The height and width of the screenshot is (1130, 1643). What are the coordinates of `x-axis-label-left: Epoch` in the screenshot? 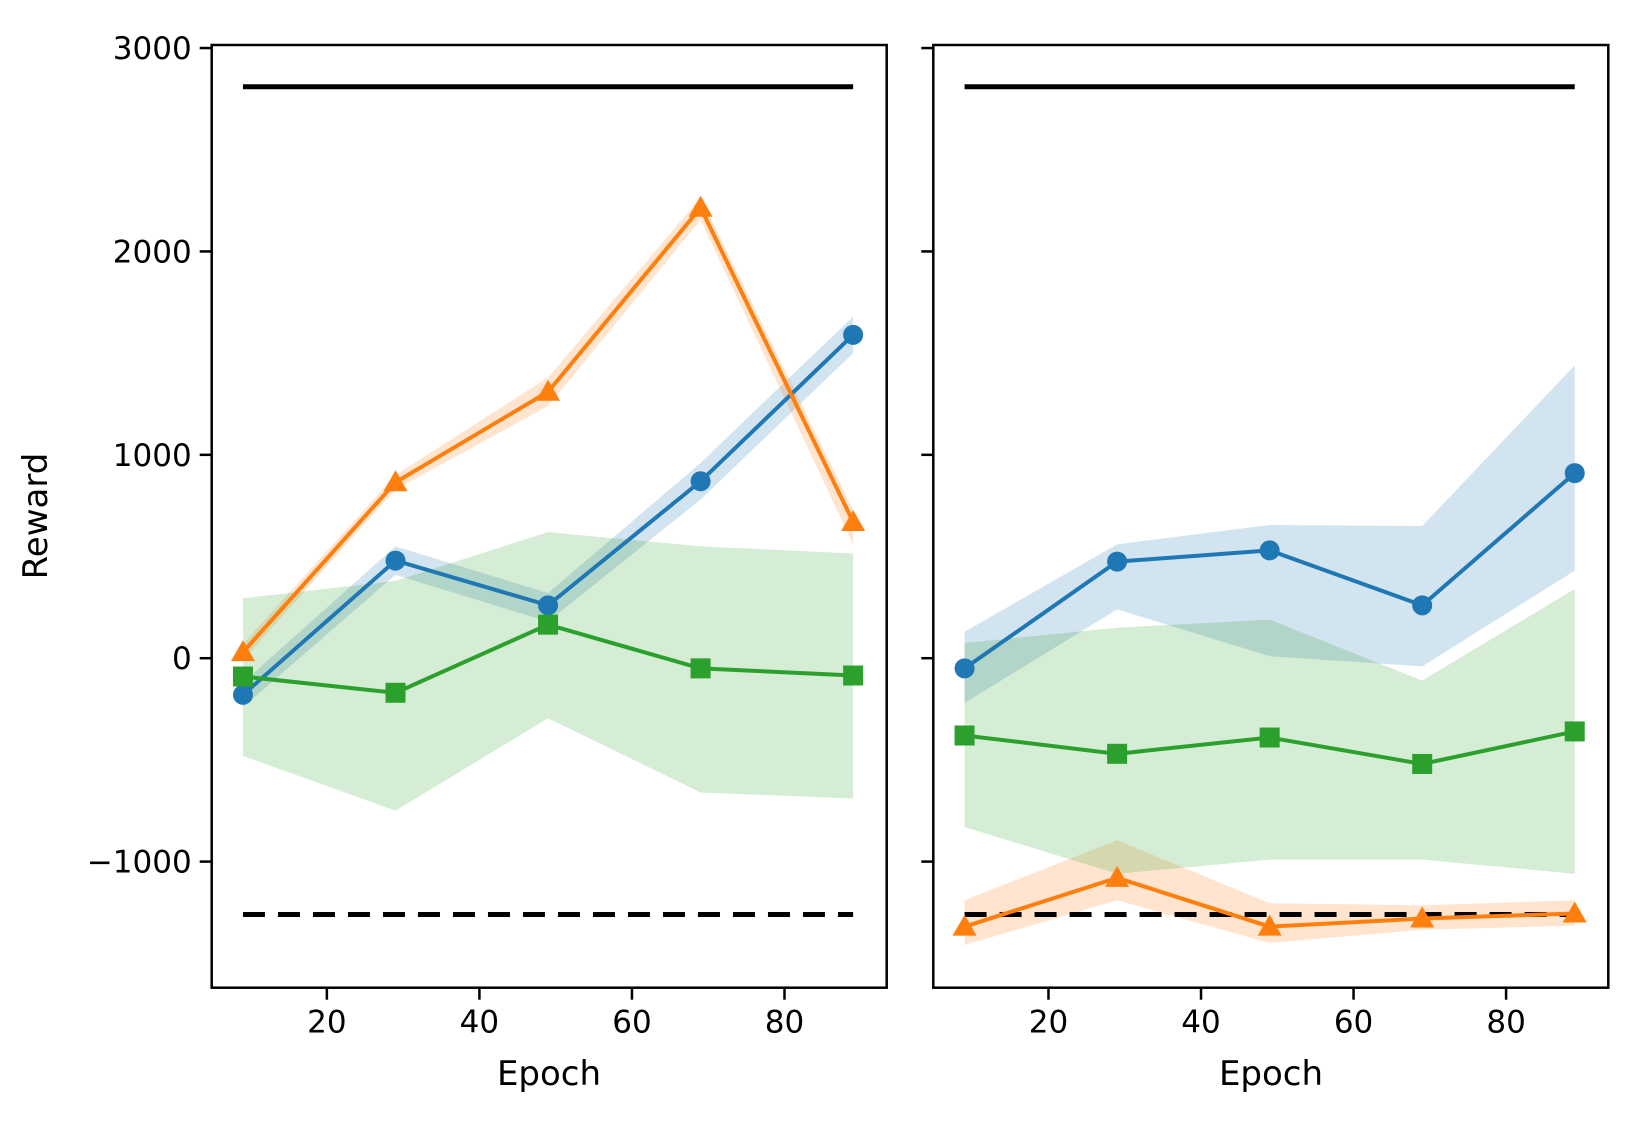 It's located at (549, 1074).